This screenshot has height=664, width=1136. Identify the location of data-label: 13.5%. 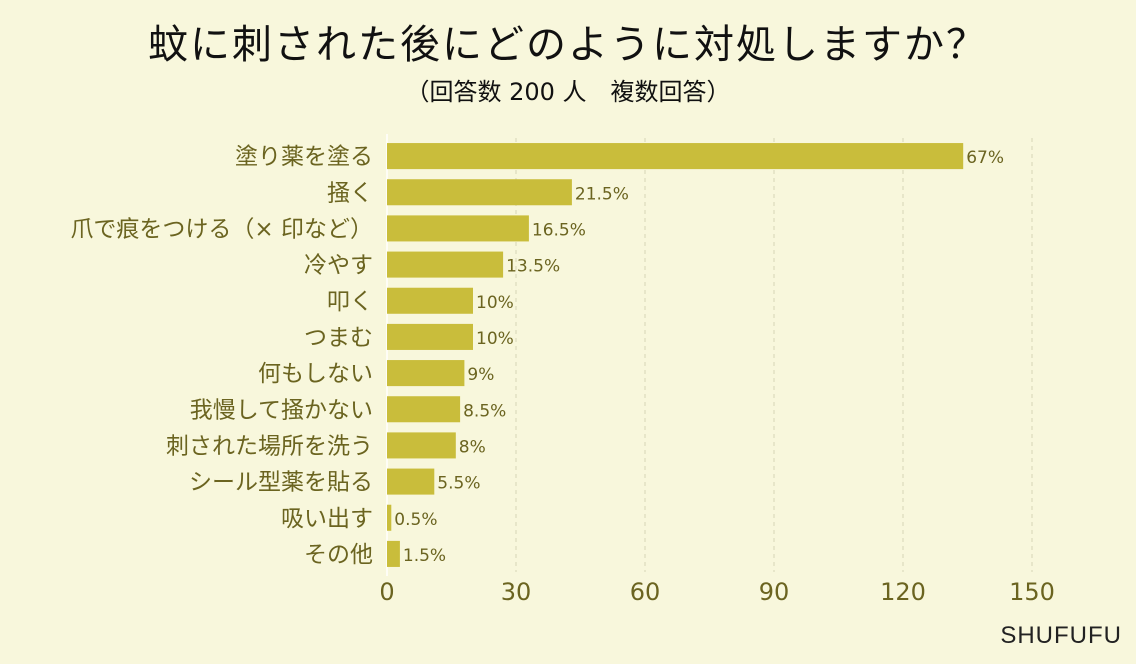
(533, 267).